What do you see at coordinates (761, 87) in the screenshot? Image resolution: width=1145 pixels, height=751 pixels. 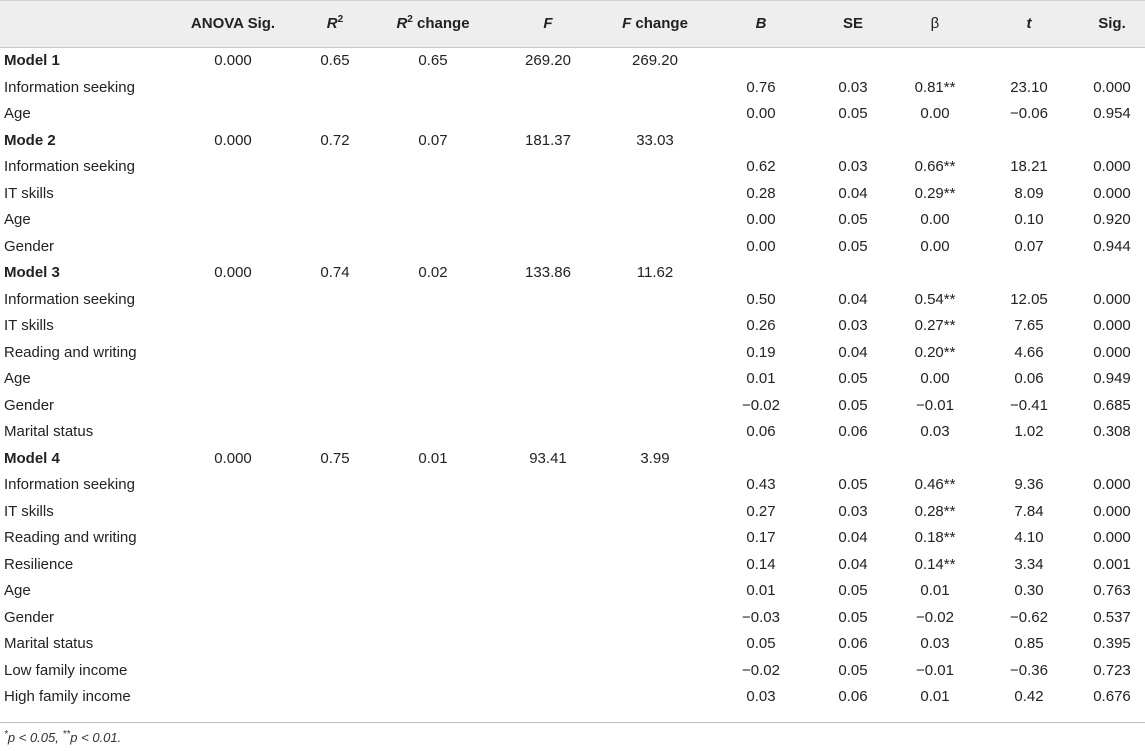 I see `cell-b: 0.76` at bounding box center [761, 87].